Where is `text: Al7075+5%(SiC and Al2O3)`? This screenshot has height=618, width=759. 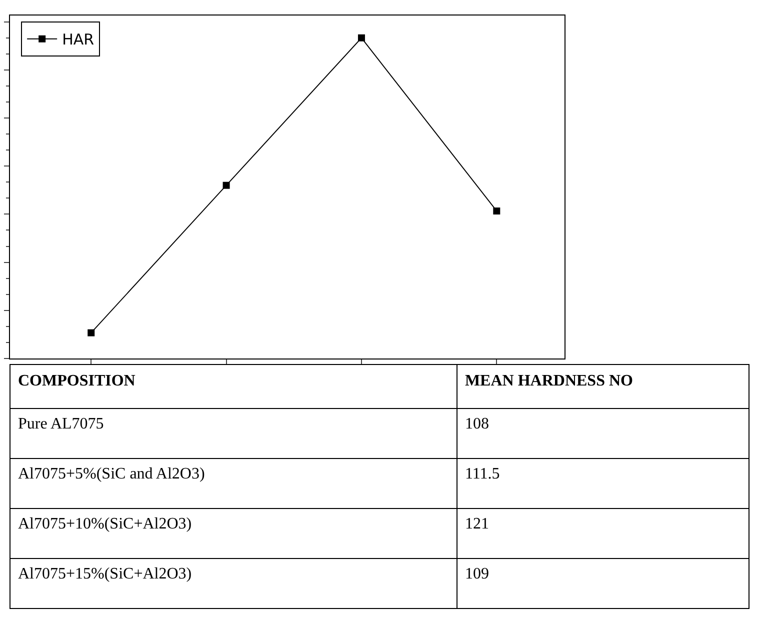
text: Al7075+5%(SiC and Al2O3) is located at coordinates (111, 474).